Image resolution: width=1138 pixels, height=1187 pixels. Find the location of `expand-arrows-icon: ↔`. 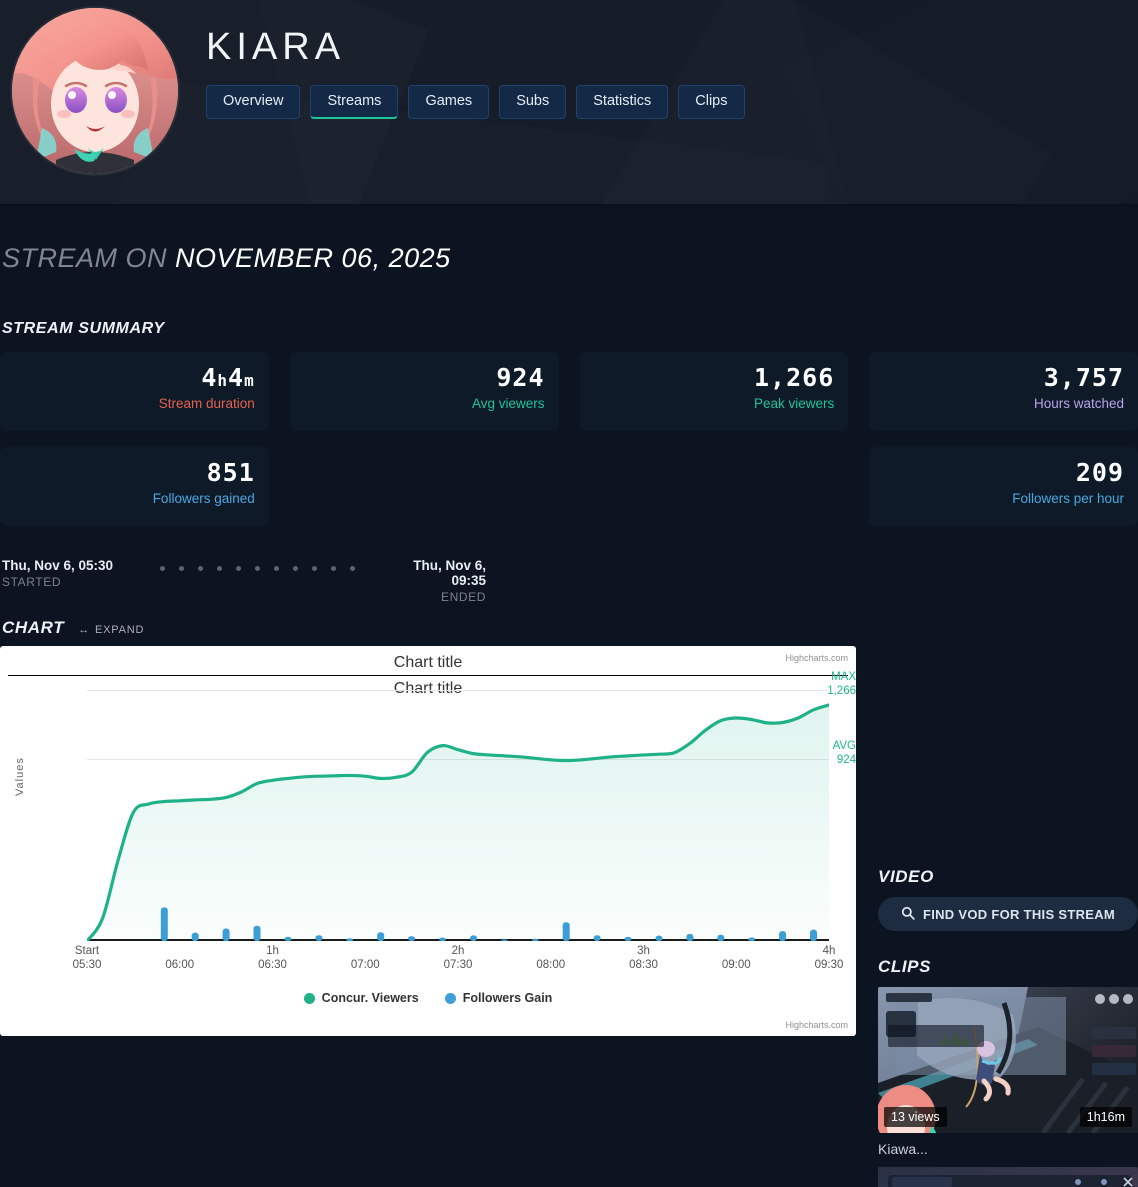

expand-arrows-icon: ↔ is located at coordinates (84, 630).